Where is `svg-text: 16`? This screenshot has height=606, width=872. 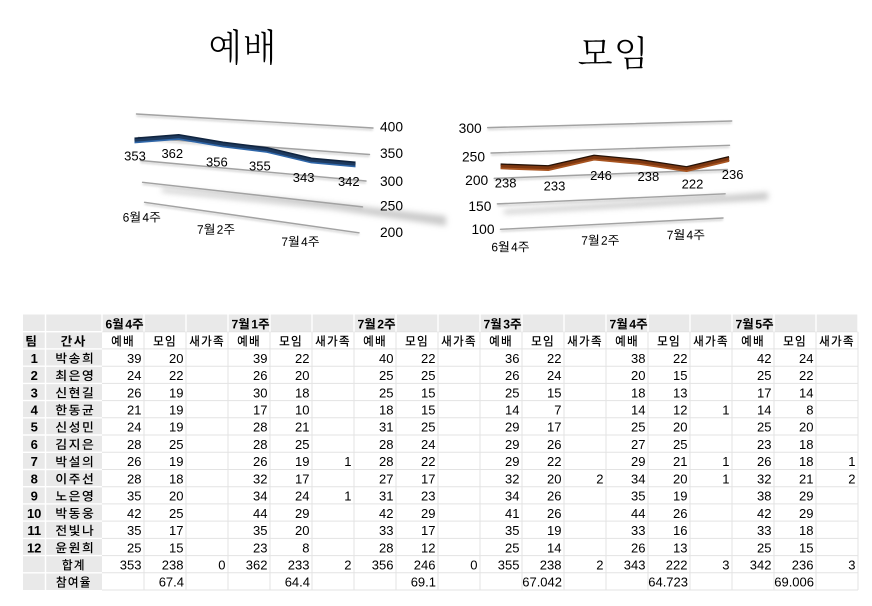 svg-text: 16 is located at coordinates (680, 530).